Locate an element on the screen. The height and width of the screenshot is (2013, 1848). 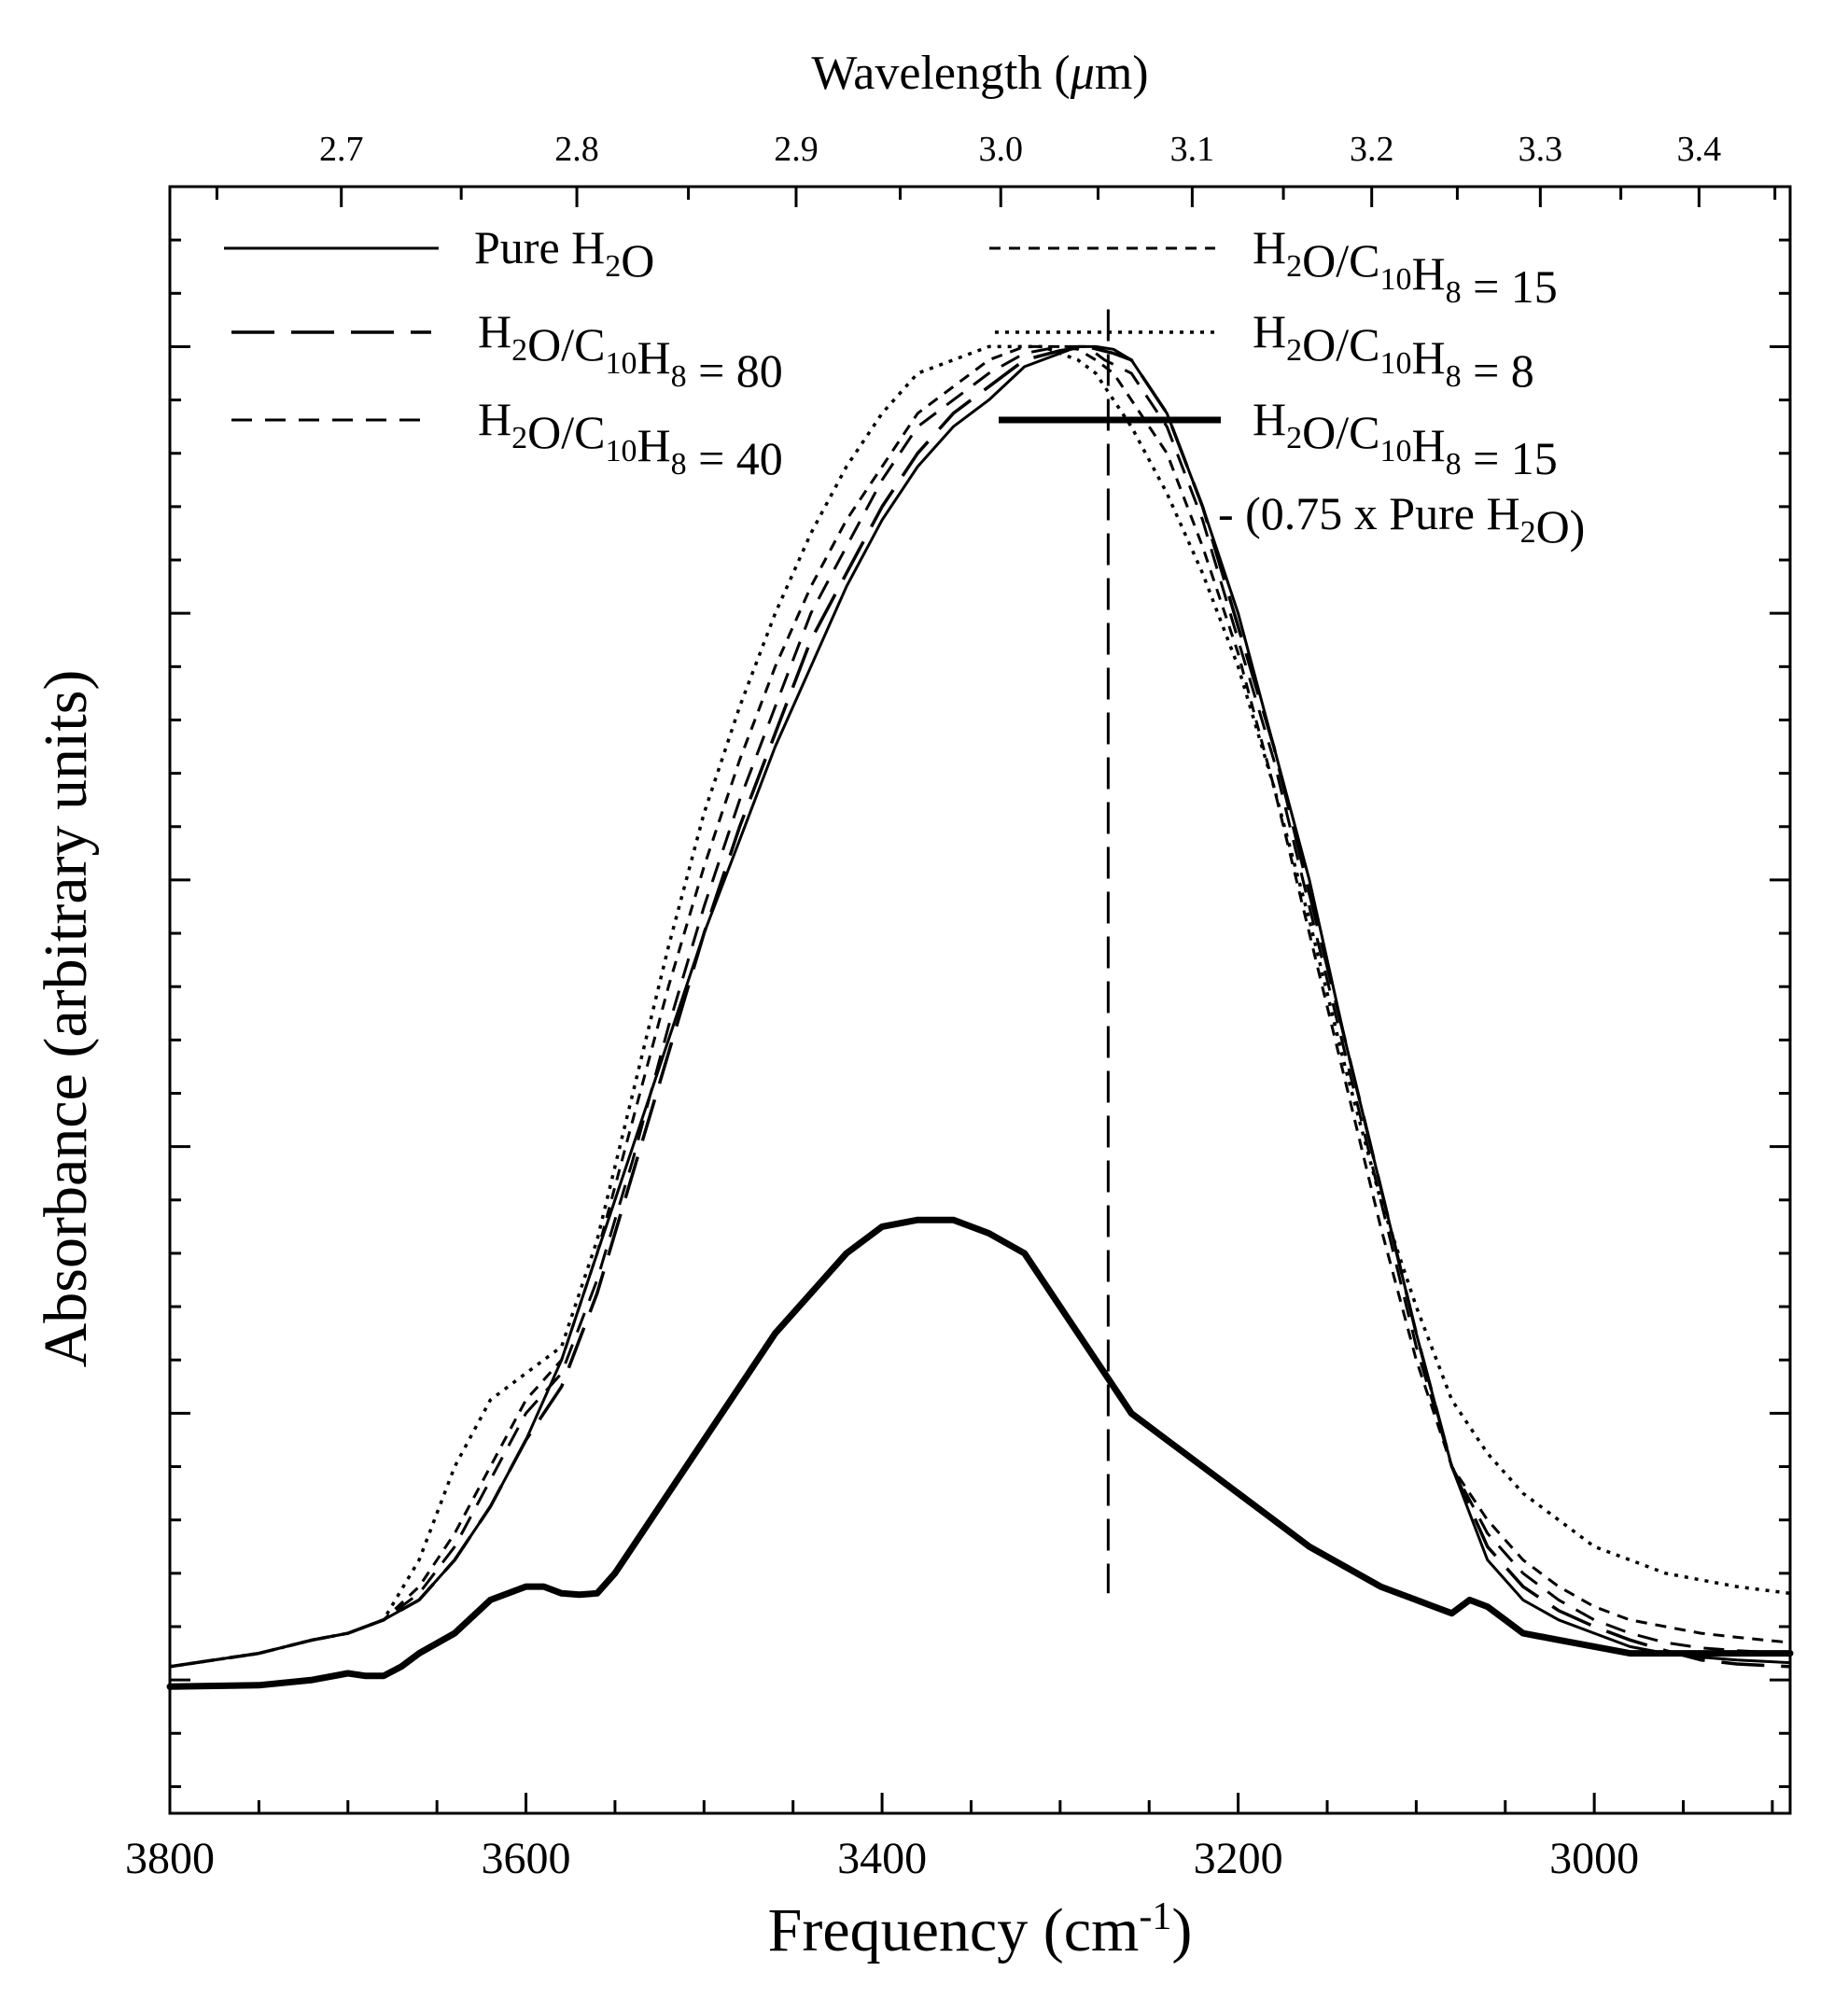
legend-label-7: - (0.75 x Pure H2O) is located at coordinates (1401, 519).